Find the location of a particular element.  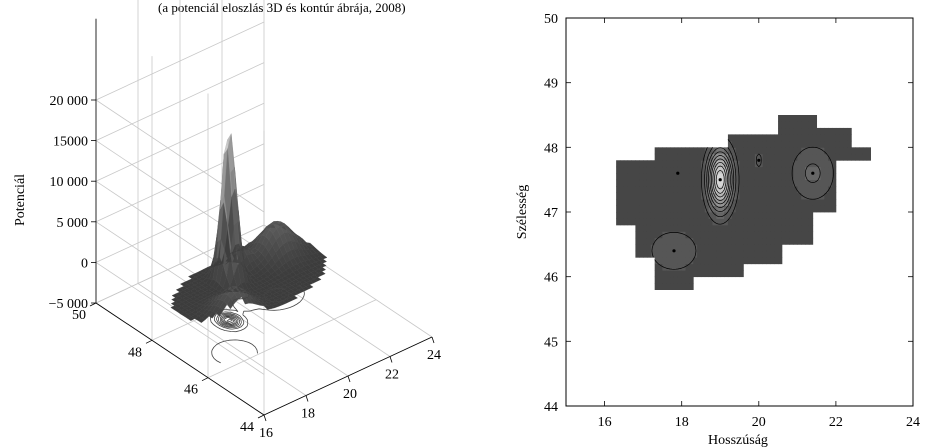

x-tick-label: 16 is located at coordinates (266, 433).